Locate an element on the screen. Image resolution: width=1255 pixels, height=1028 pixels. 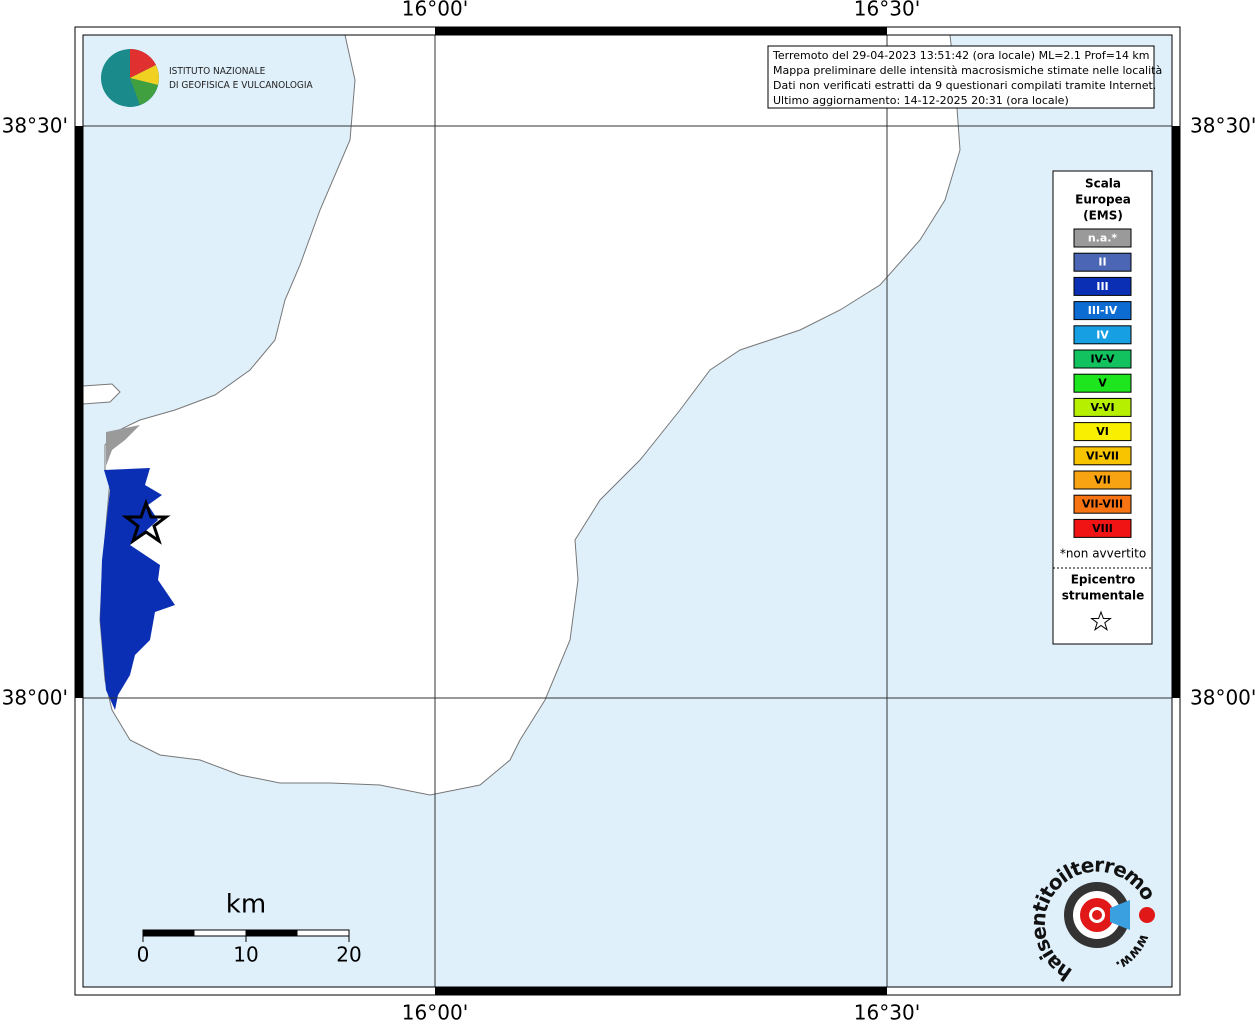
legend-label: VII is located at coordinates (1102, 480).